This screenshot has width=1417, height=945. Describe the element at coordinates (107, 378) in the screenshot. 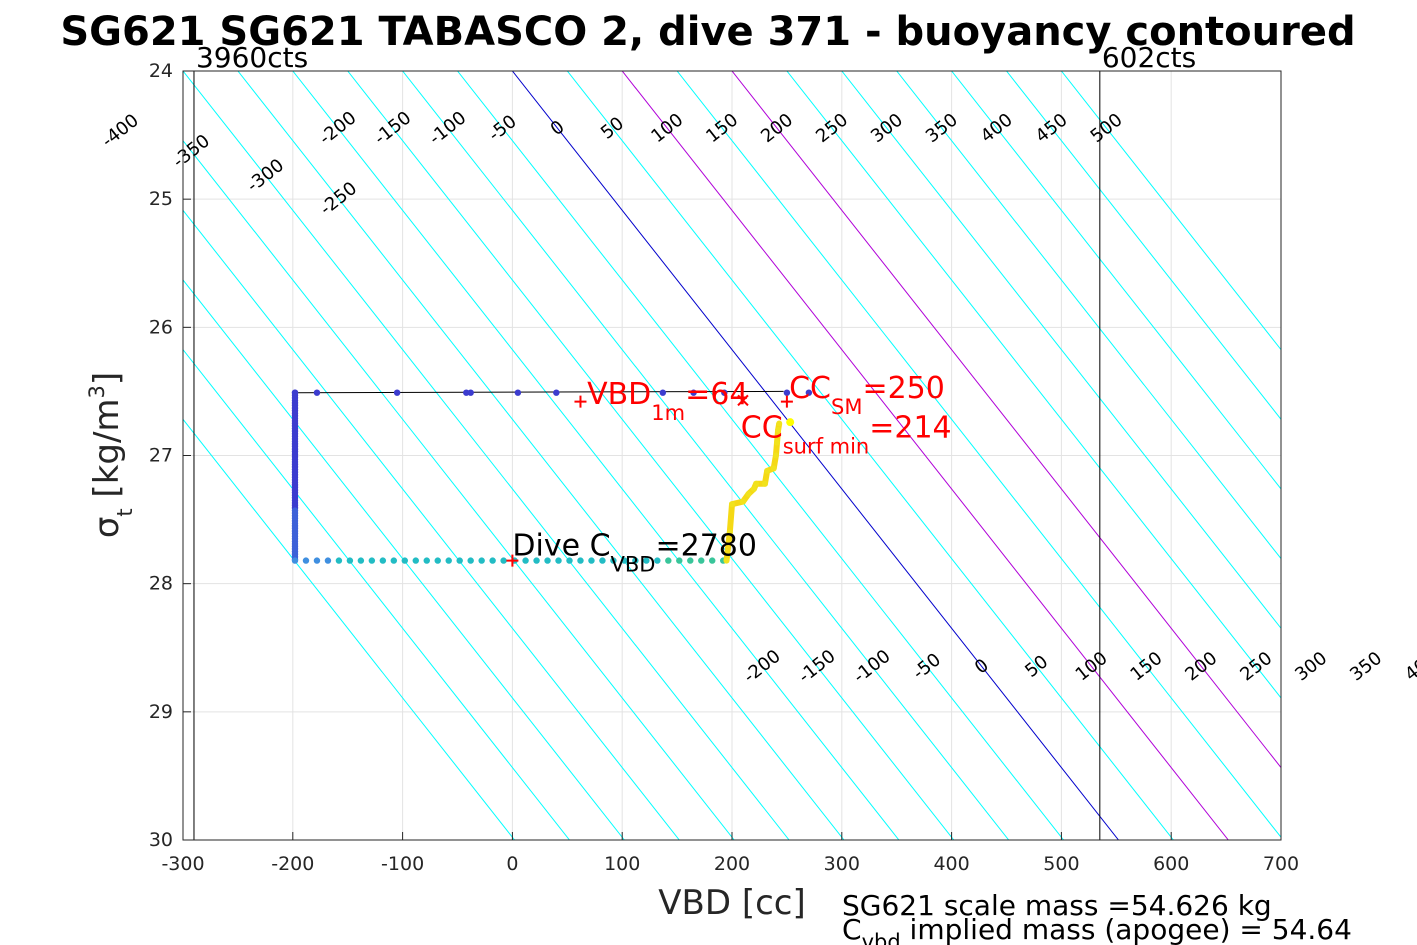

I see `y-label-unit-close: ]` at that location.